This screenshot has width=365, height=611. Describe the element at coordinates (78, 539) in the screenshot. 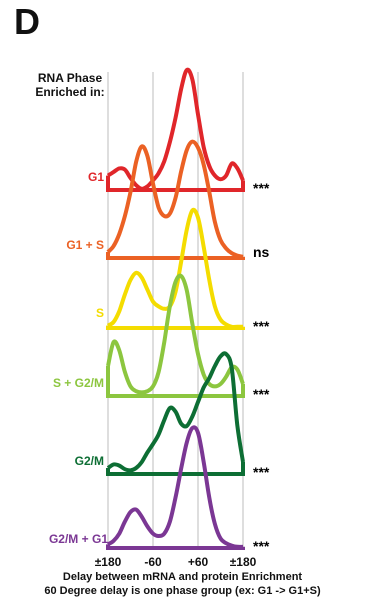

I see `series-label: G2/M + G1` at that location.